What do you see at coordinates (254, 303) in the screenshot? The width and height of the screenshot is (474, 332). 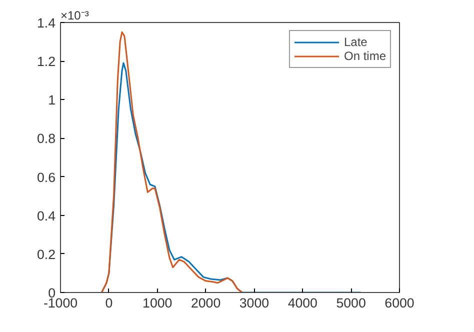 I see `x-tick-label: 3000` at bounding box center [254, 303].